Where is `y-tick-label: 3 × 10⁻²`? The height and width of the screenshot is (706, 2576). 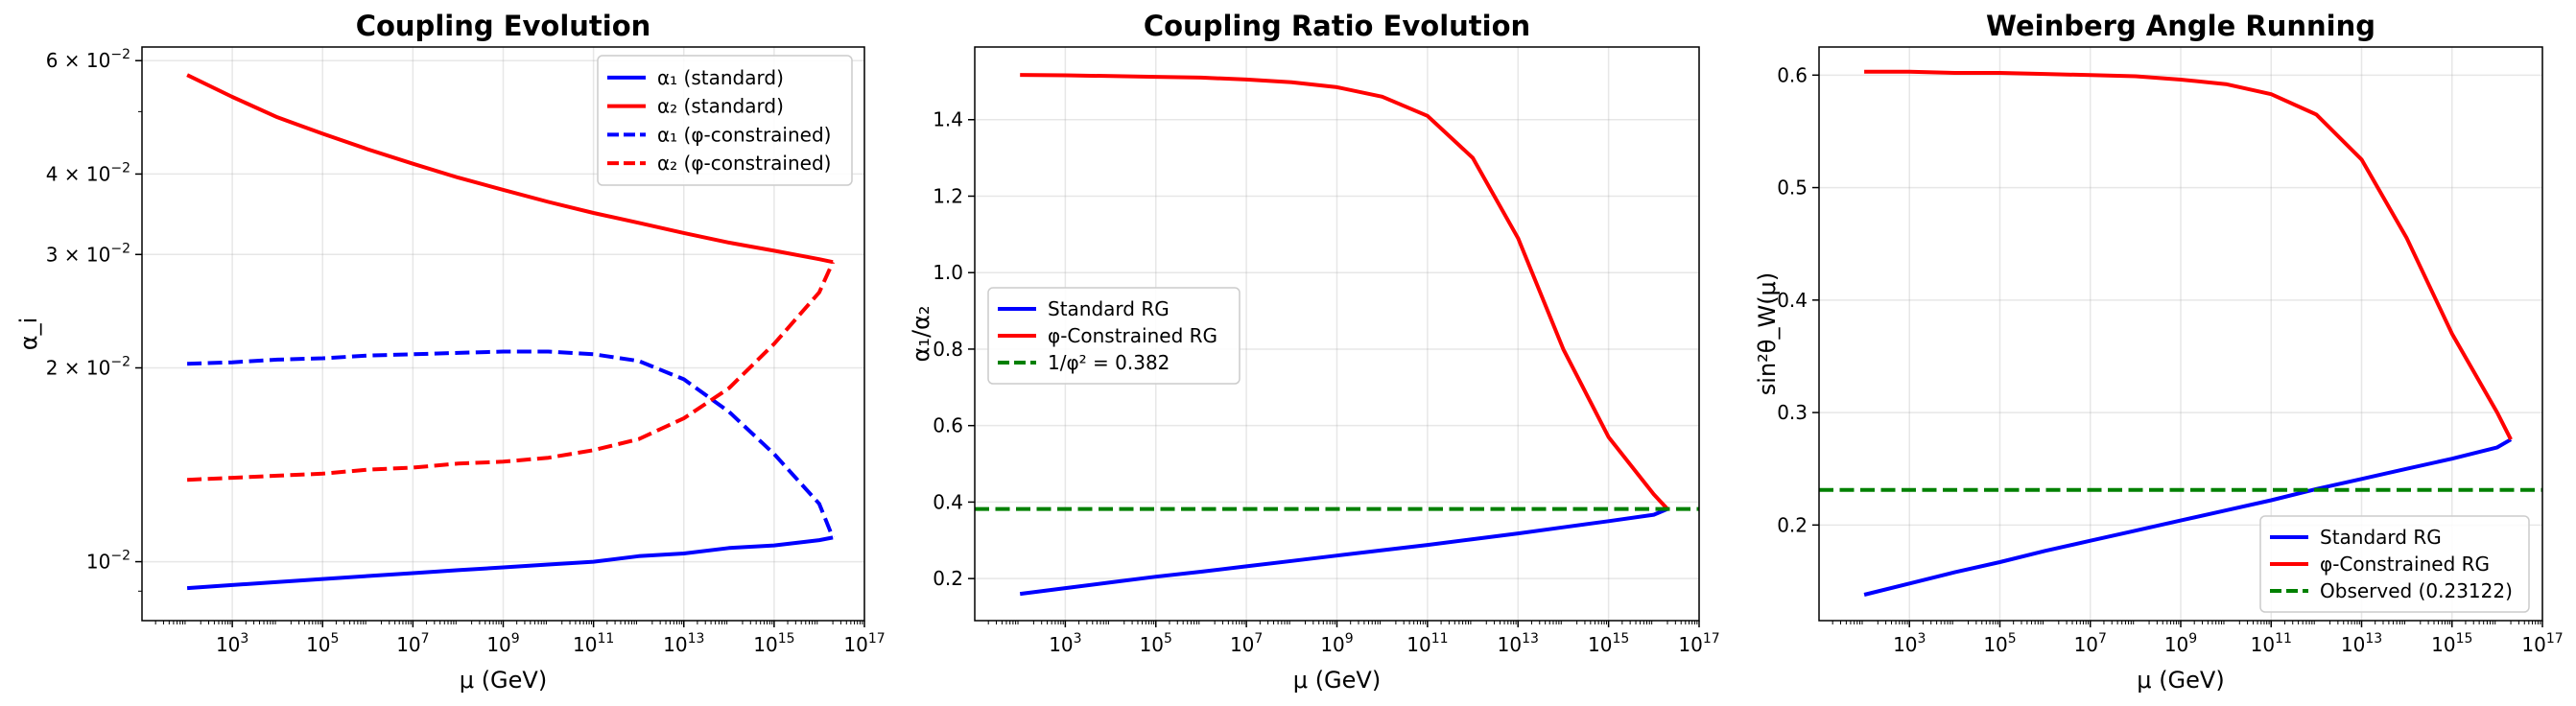
y-tick-label: 3 × 10⁻² is located at coordinates (88, 253).